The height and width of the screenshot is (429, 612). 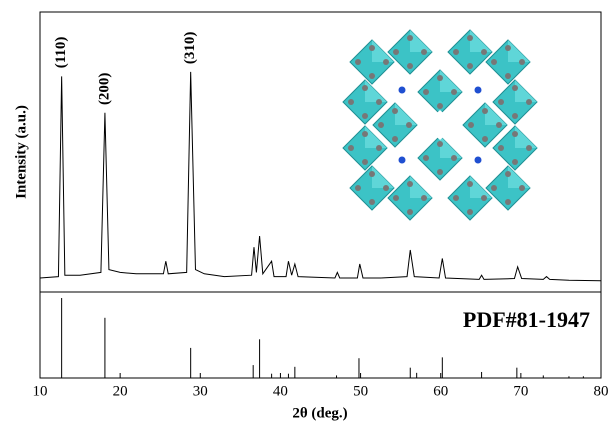 What do you see at coordinates (120, 391) in the screenshot?
I see `x-tick-label: 20` at bounding box center [120, 391].